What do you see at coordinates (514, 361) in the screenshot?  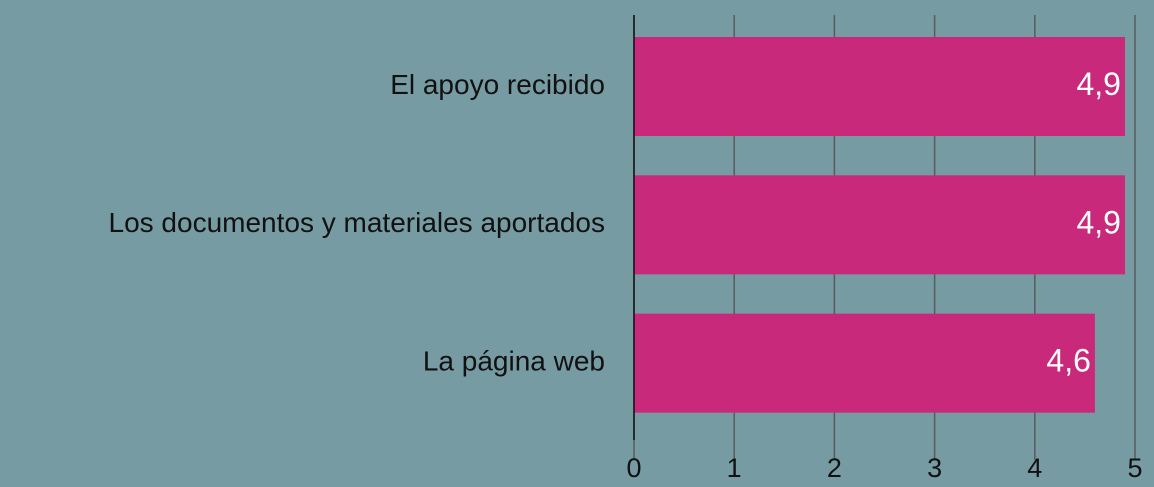 I see `y-tick-label: La página web` at bounding box center [514, 361].